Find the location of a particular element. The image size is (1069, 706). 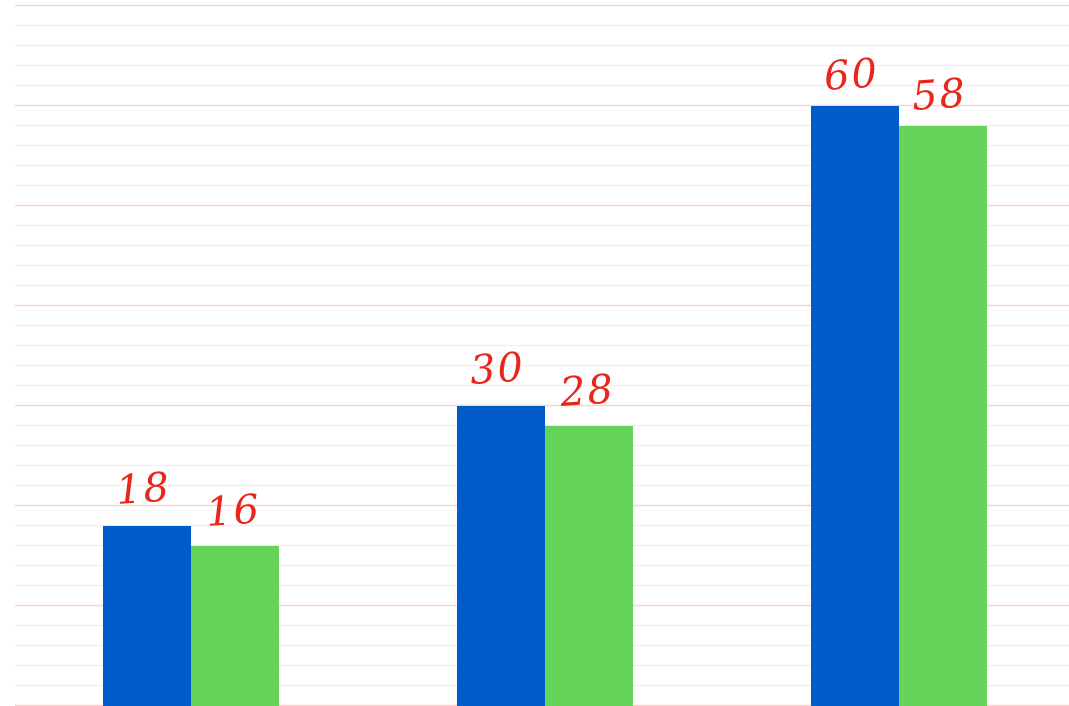

data-label-series1-group1: 18 is located at coordinates (143, 489).